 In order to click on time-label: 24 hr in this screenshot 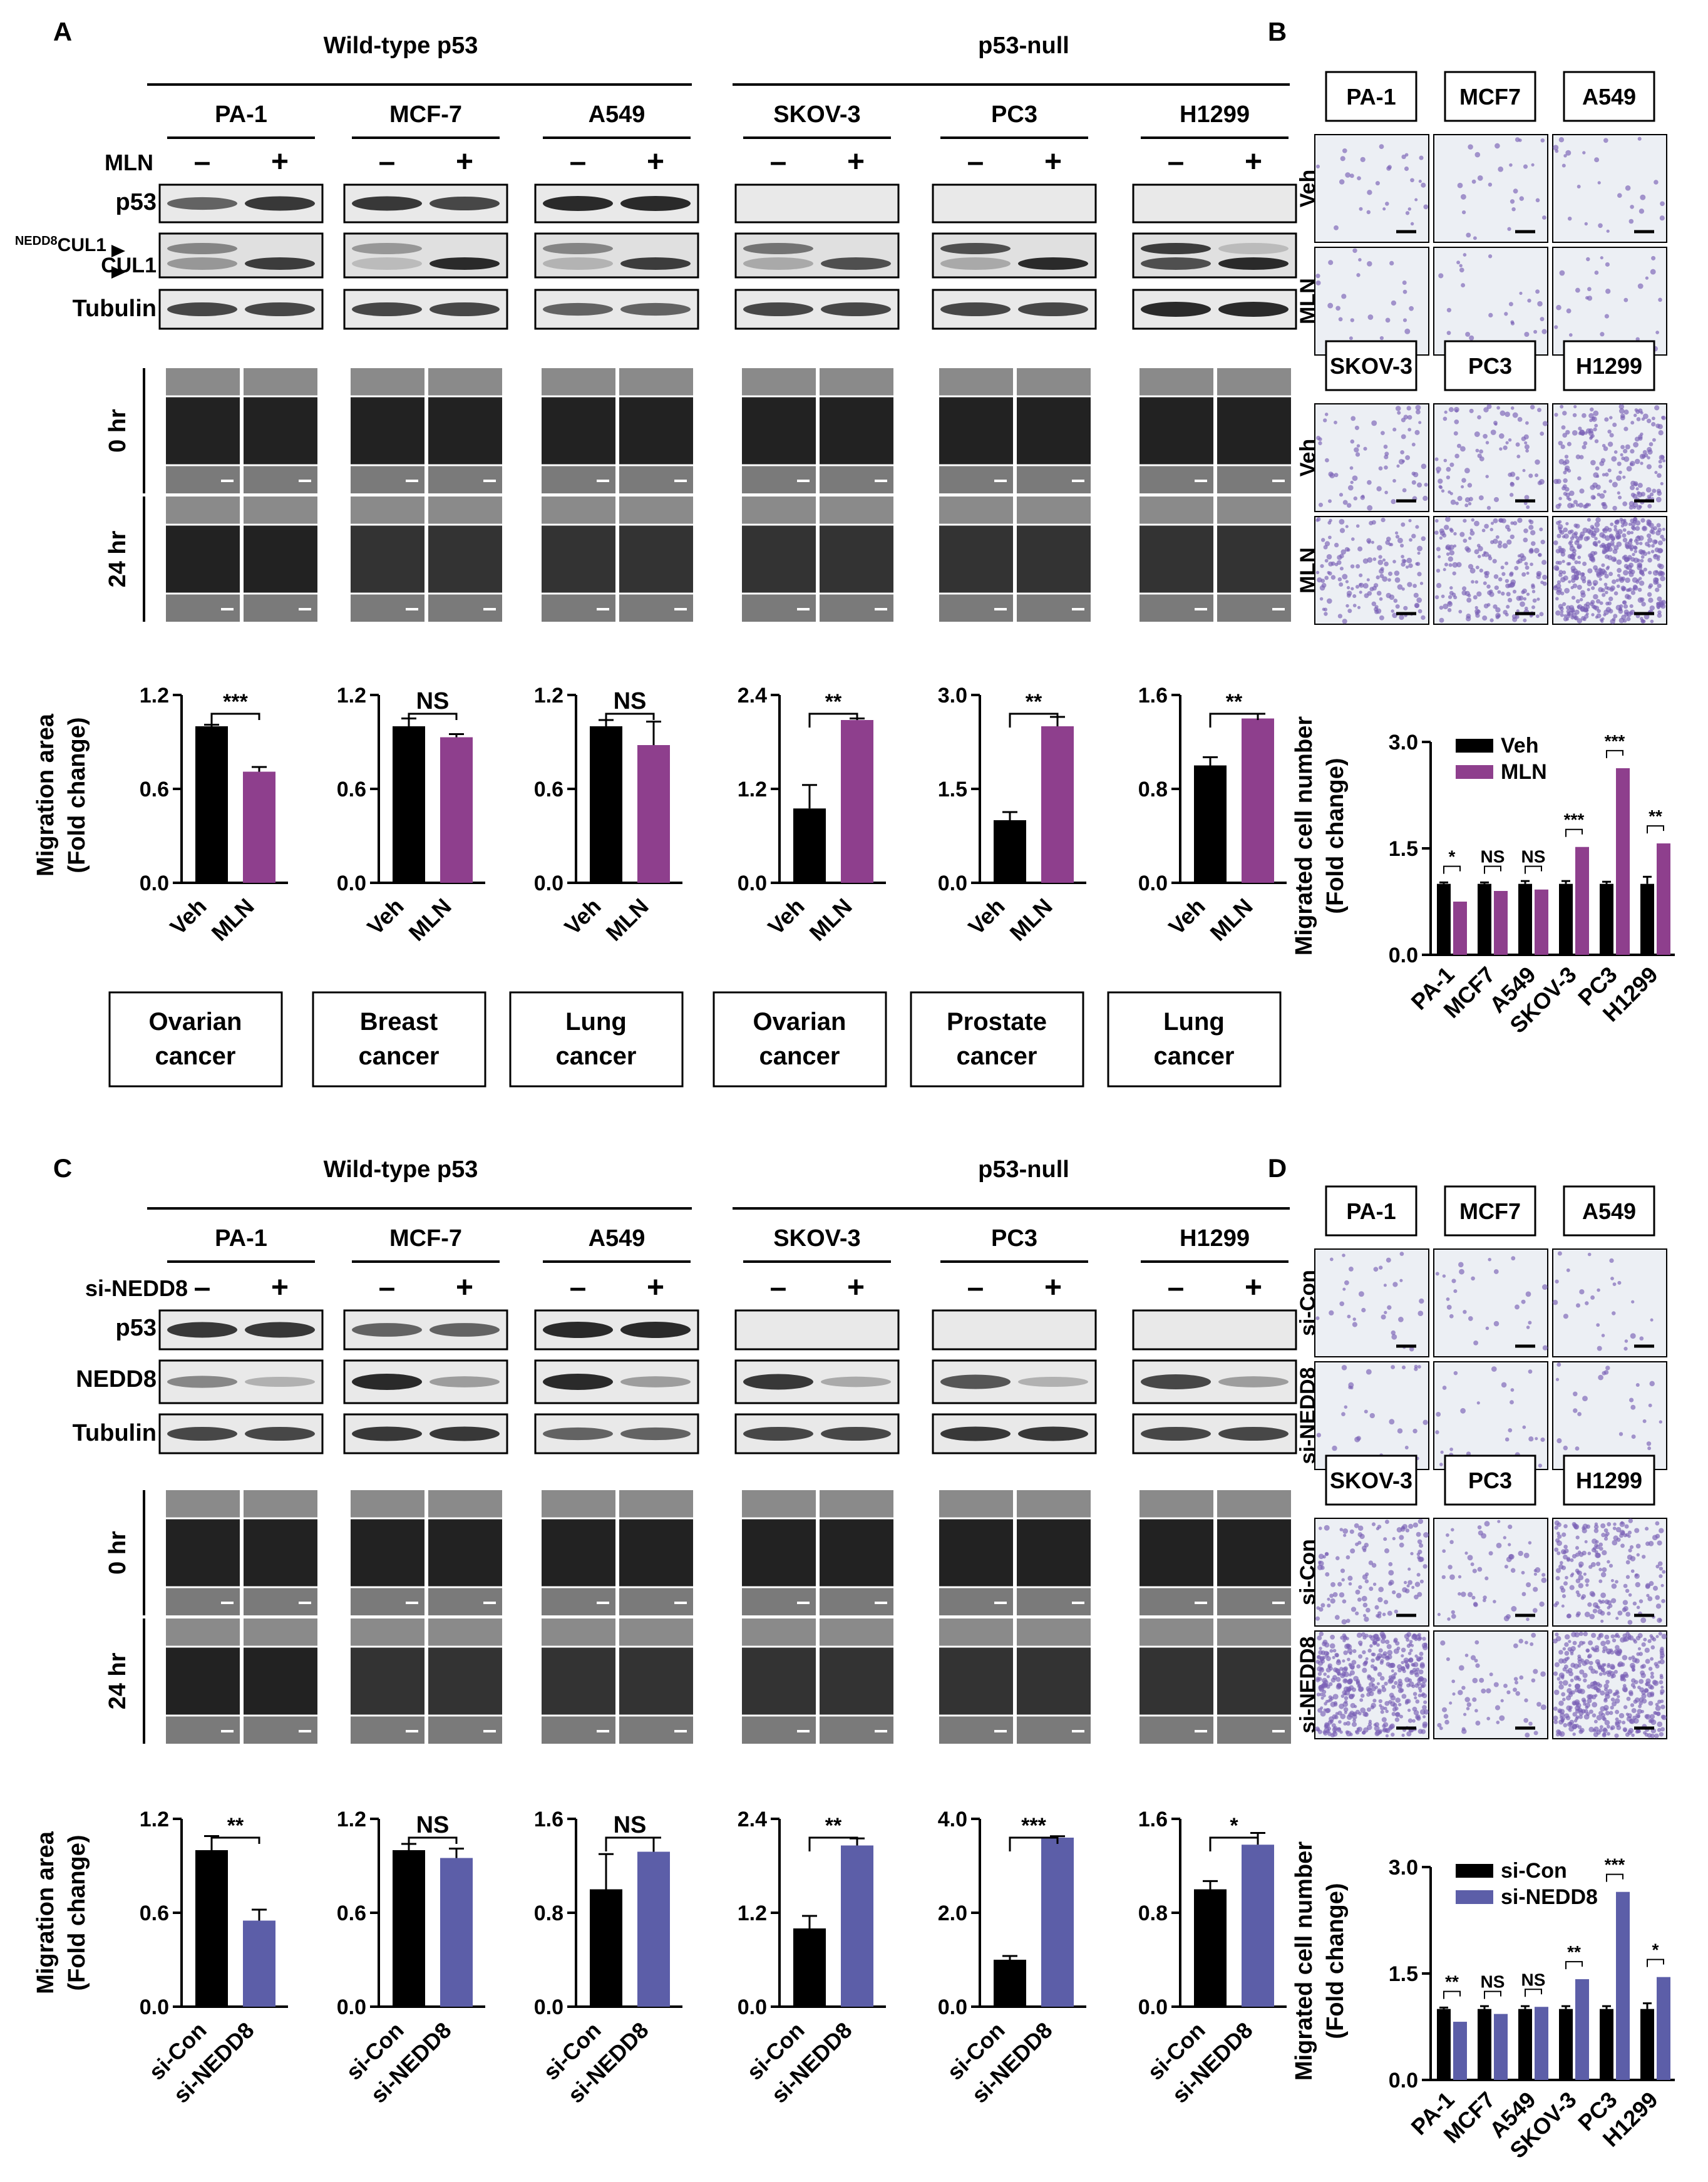, I will do `click(118, 1680)`.